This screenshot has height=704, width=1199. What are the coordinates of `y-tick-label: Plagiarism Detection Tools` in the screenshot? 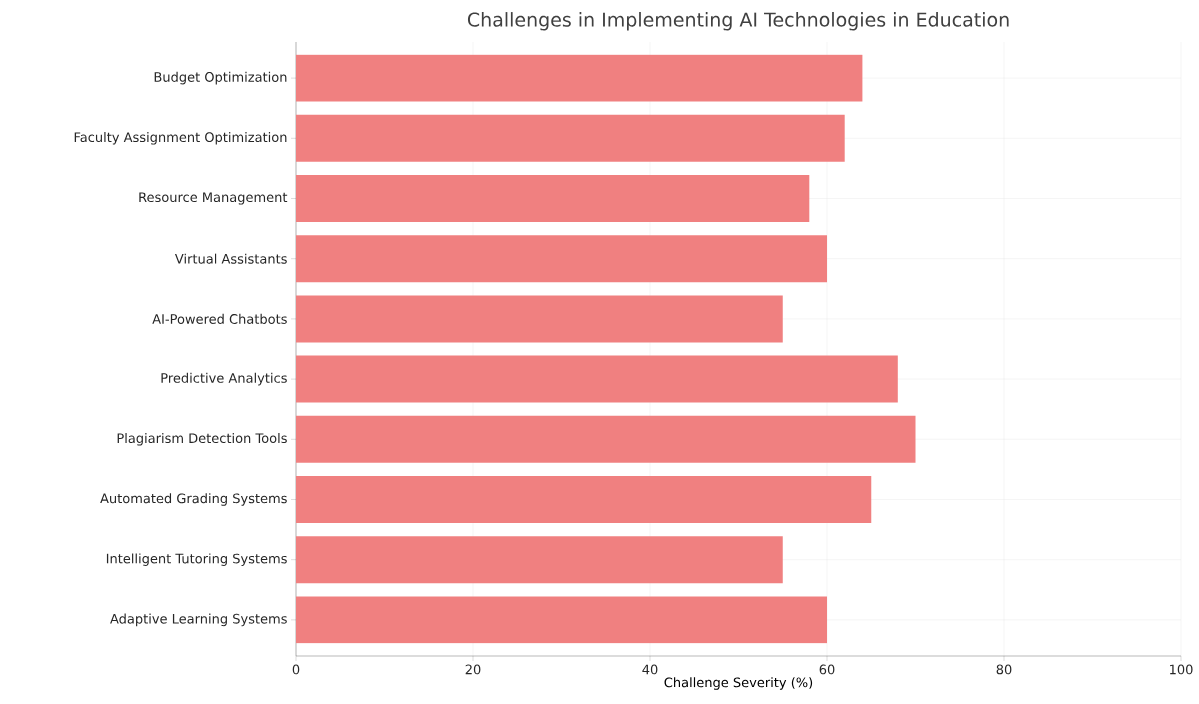 It's located at (202, 439).